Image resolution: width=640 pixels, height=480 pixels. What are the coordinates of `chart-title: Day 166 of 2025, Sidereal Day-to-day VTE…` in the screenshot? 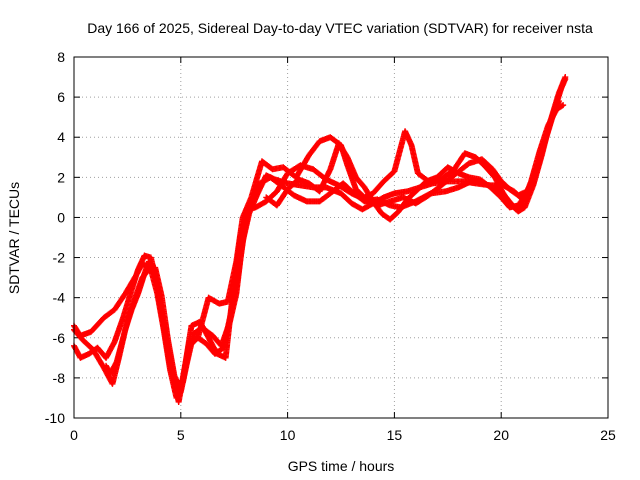 It's located at (340, 28).